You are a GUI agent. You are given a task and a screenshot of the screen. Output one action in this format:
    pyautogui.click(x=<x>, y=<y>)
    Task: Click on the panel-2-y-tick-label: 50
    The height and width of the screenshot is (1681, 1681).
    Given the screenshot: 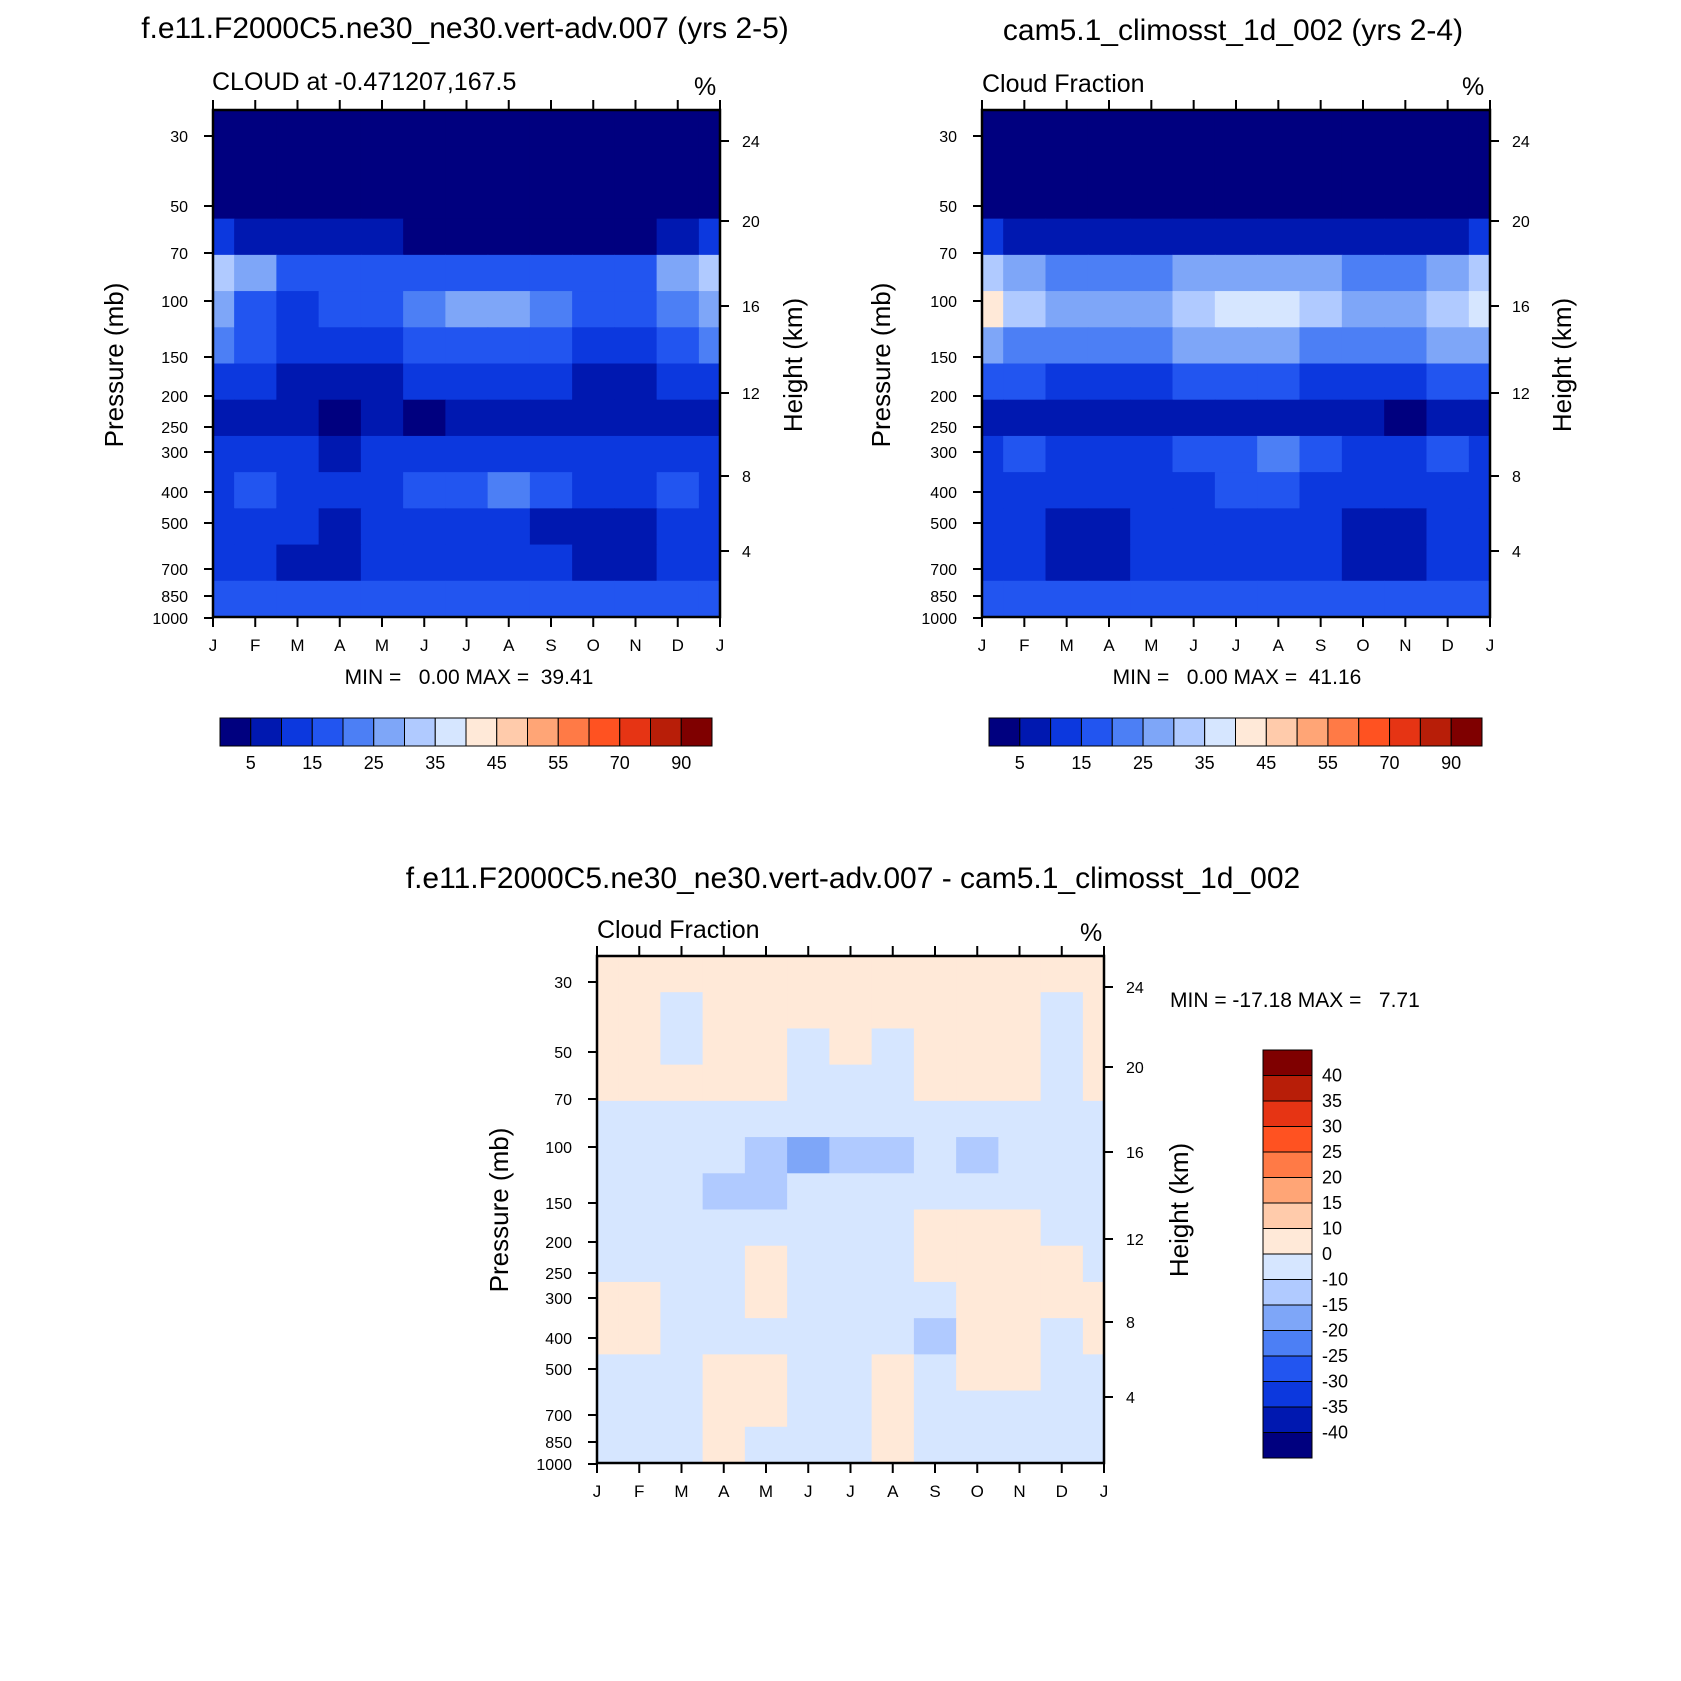 What is the action you would take?
    pyautogui.click(x=948, y=207)
    